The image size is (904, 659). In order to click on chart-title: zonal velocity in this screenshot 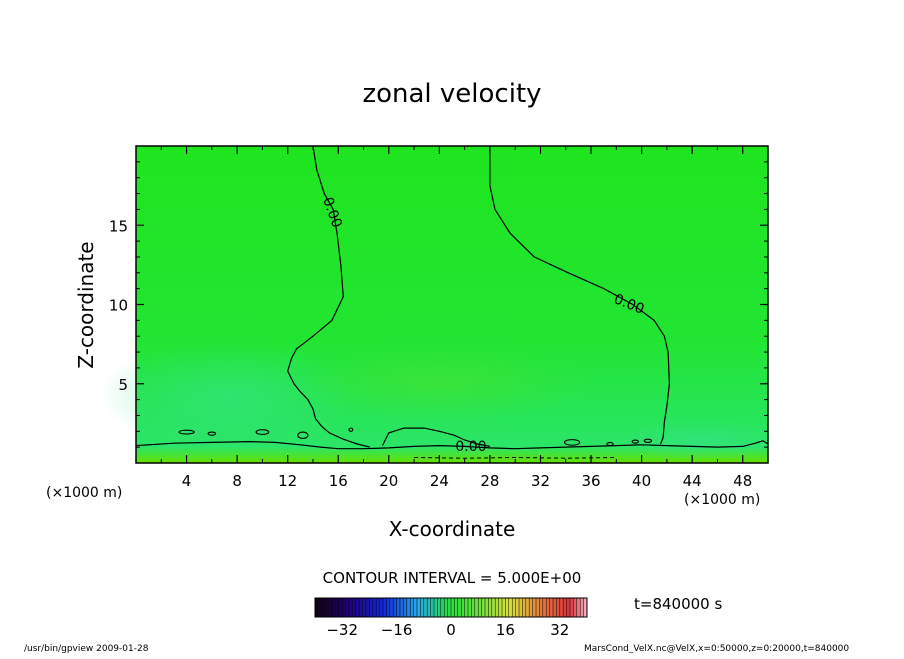, I will do `click(451, 94)`.